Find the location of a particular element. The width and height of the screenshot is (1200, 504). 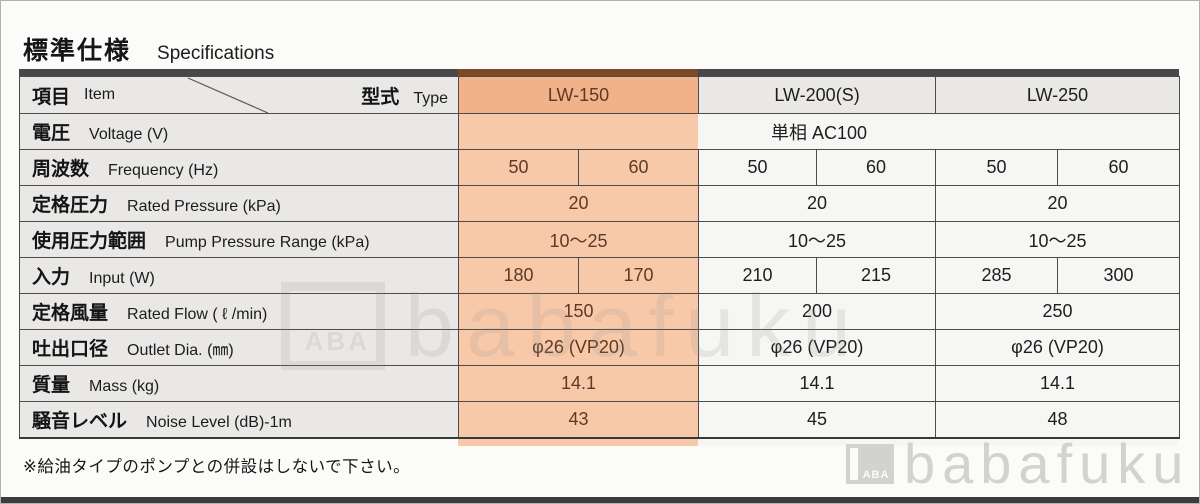

mass-lw250: 14.1 is located at coordinates (1058, 383).